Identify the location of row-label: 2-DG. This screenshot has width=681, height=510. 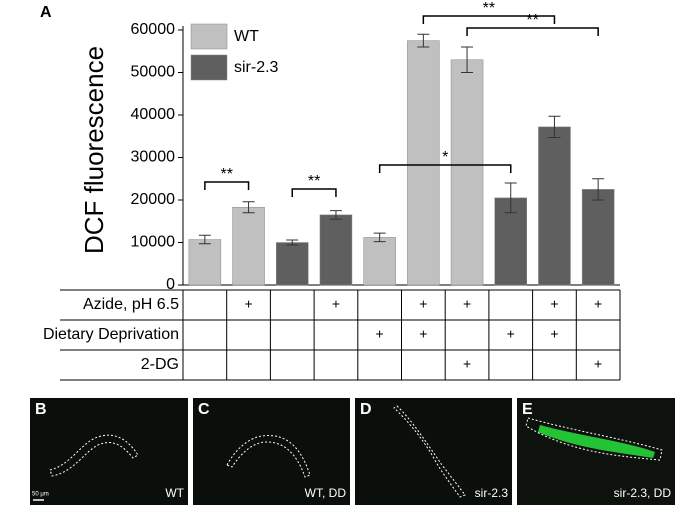
(160, 364).